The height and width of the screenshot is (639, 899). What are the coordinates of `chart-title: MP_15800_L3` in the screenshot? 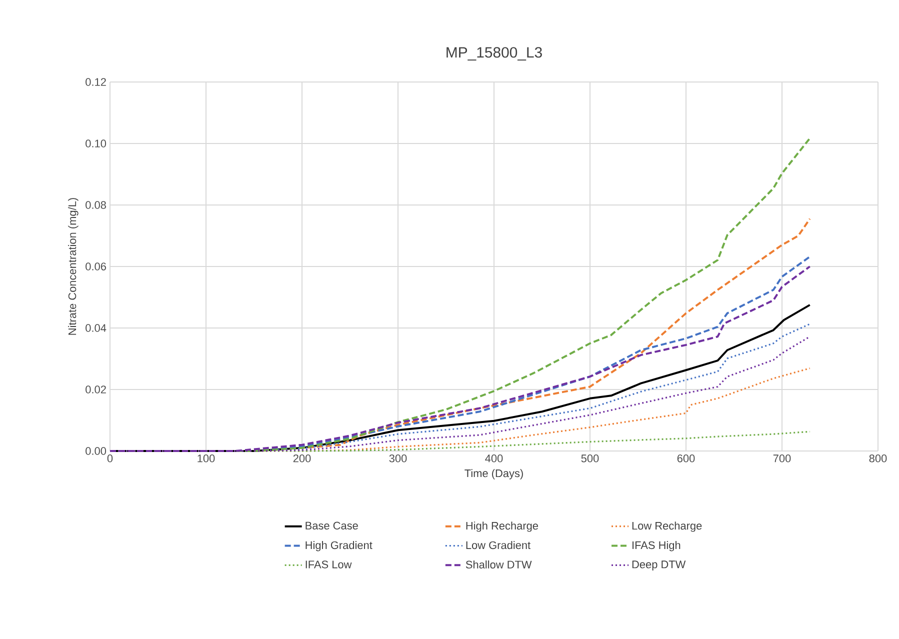 It's located at (494, 53).